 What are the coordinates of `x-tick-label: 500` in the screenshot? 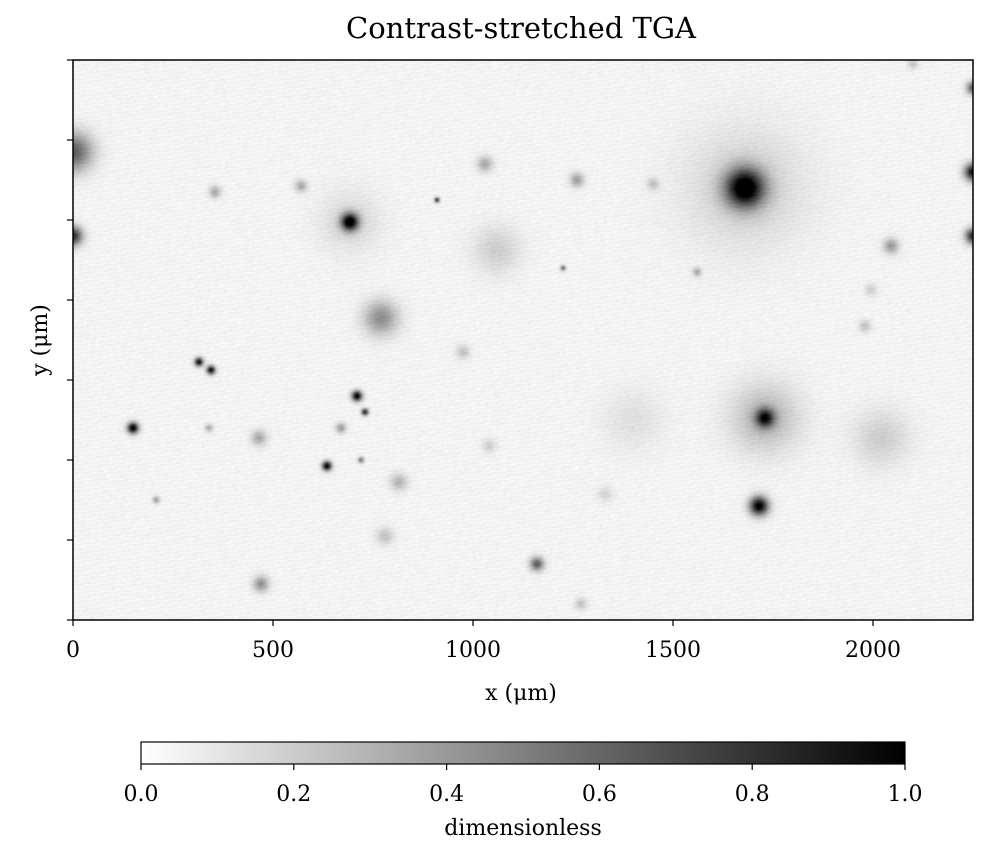 It's located at (273, 650).